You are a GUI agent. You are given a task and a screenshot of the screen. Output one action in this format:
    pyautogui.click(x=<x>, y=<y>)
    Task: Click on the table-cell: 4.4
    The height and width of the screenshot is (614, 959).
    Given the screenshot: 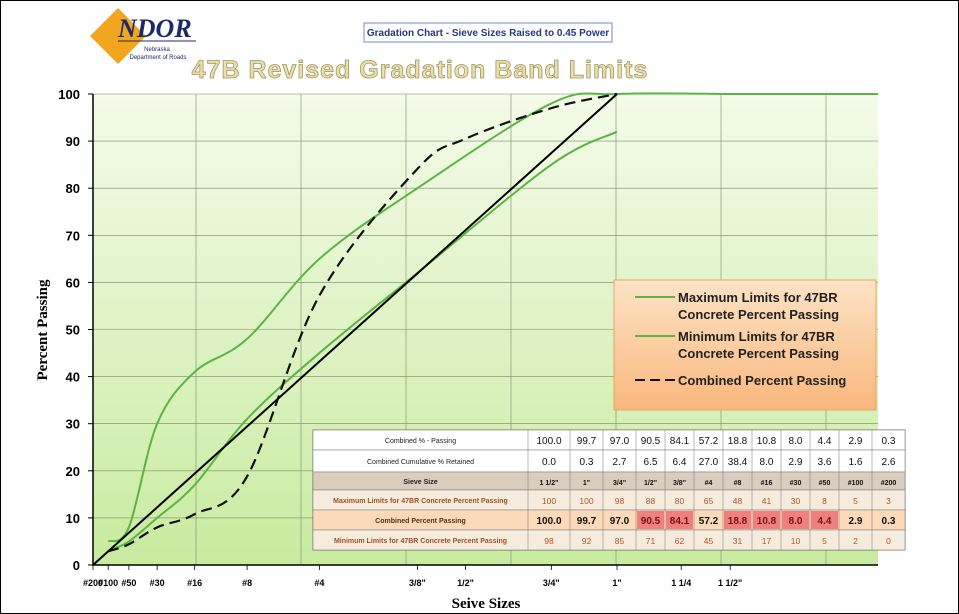 What is the action you would take?
    pyautogui.click(x=825, y=441)
    